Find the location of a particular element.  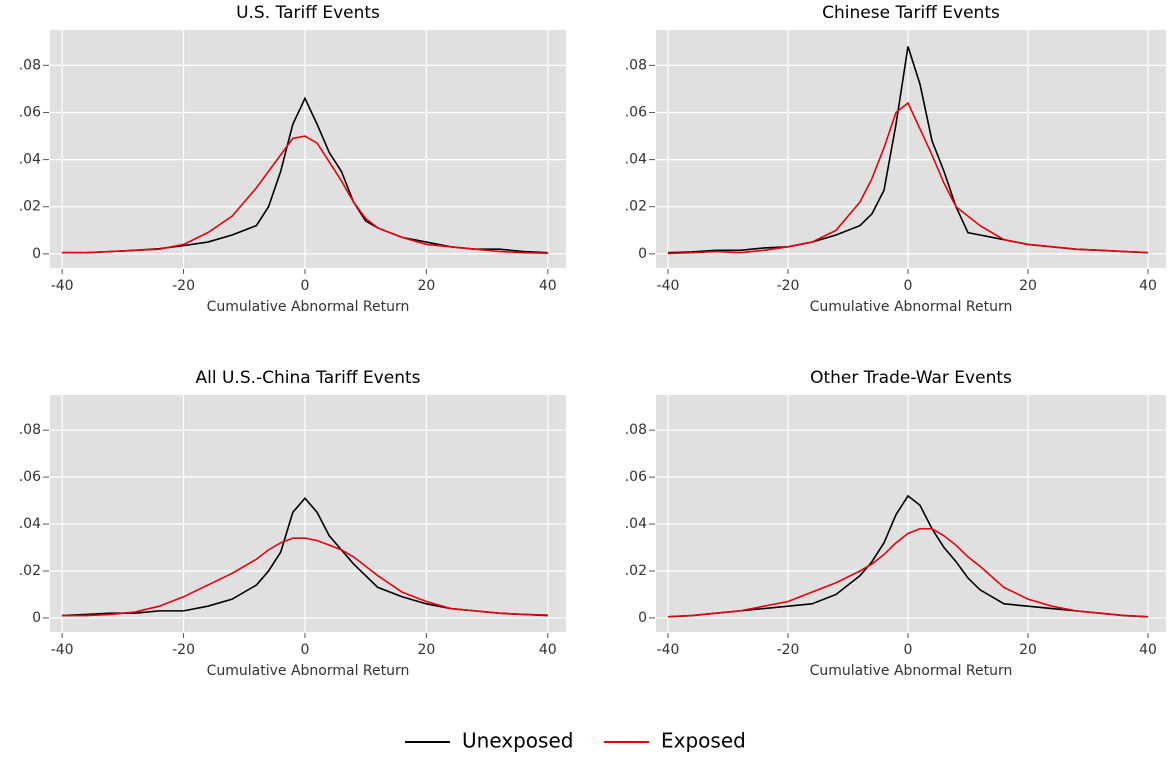

legend-label: Unexposed is located at coordinates (517, 741).